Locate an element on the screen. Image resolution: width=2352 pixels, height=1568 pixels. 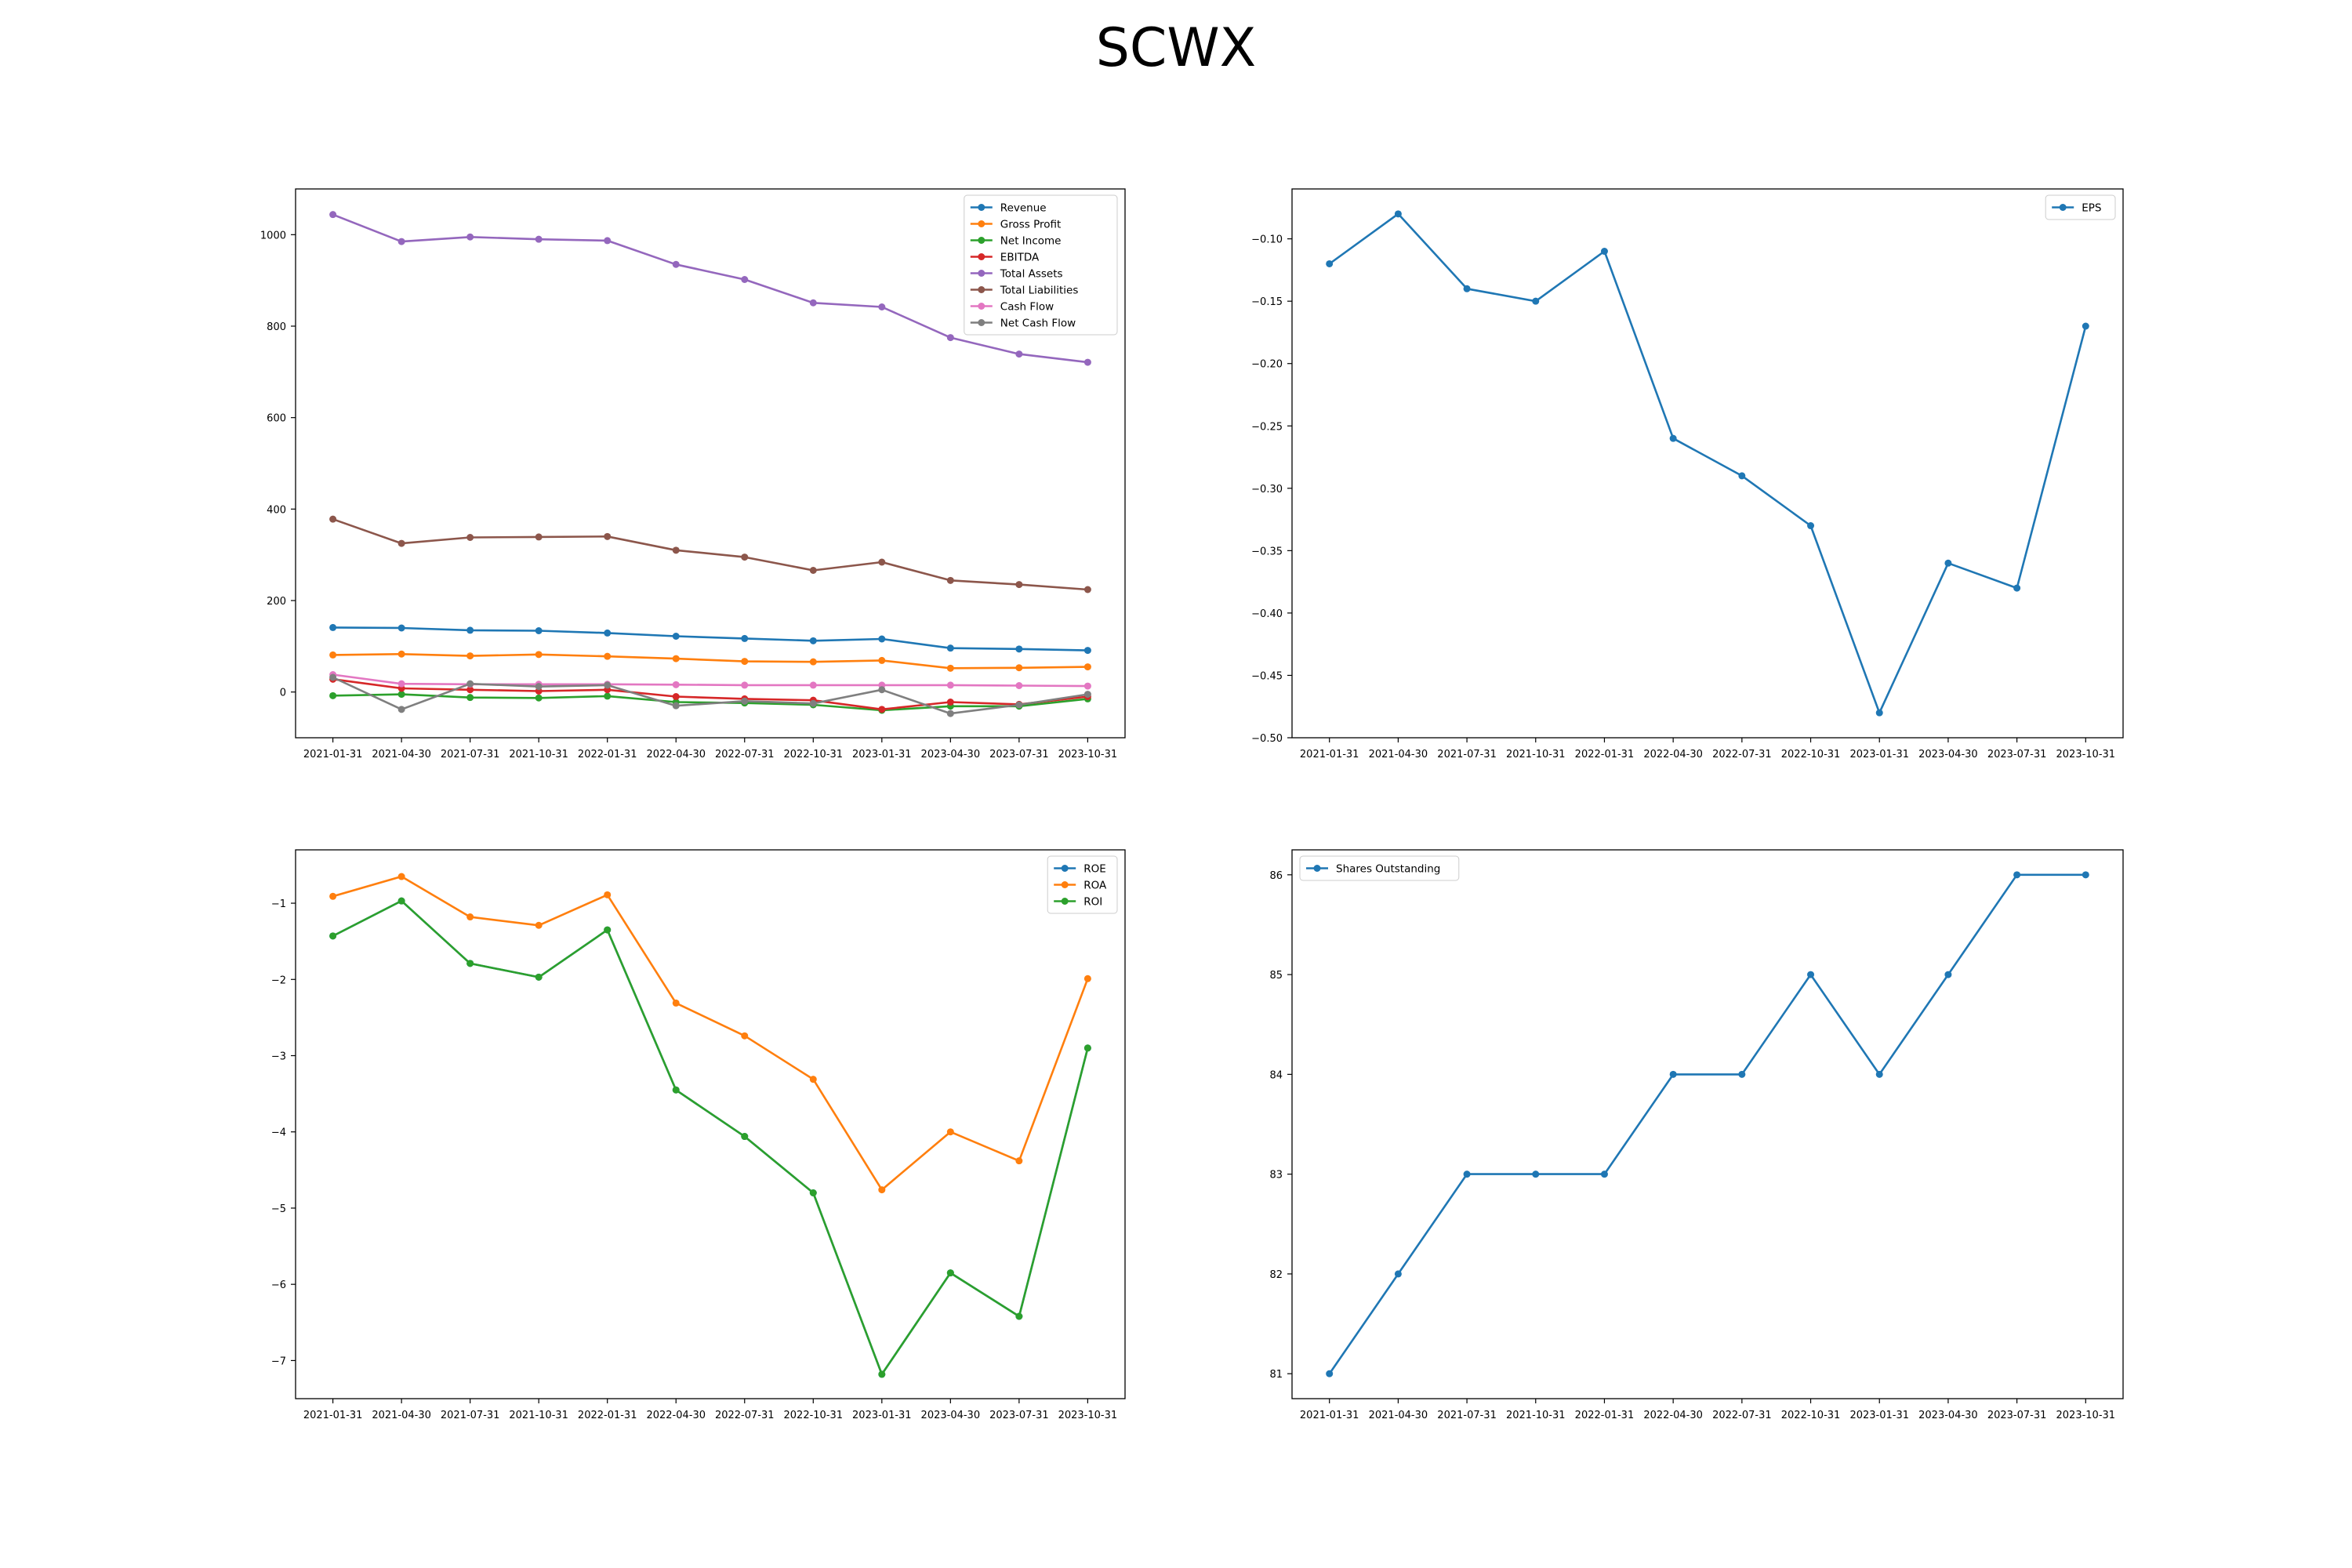
y-tick-label: −0.35 is located at coordinates (1267, 551).